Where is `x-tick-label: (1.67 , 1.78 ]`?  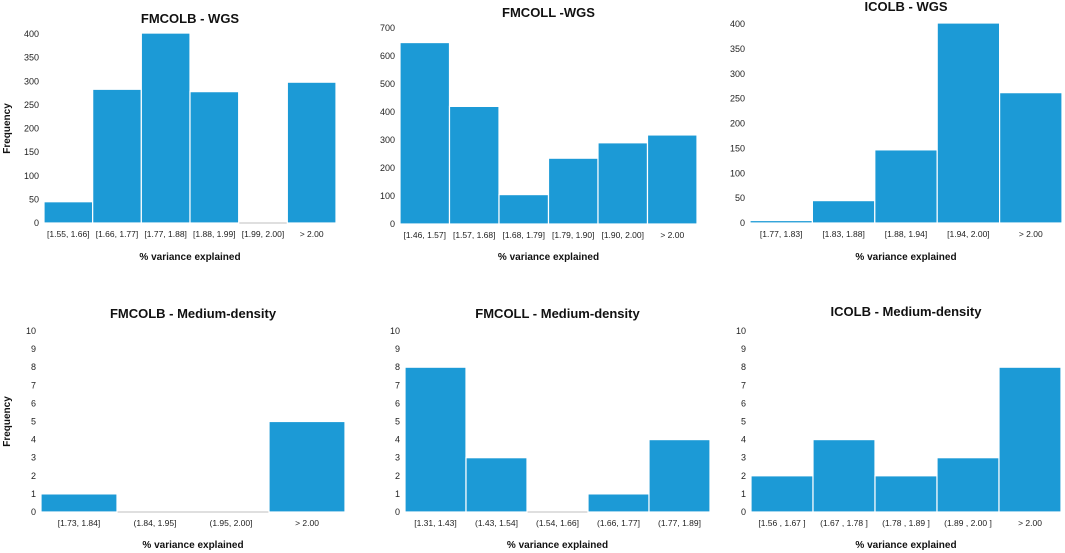 x-tick-label: (1.67 , 1.78 ] is located at coordinates (844, 523).